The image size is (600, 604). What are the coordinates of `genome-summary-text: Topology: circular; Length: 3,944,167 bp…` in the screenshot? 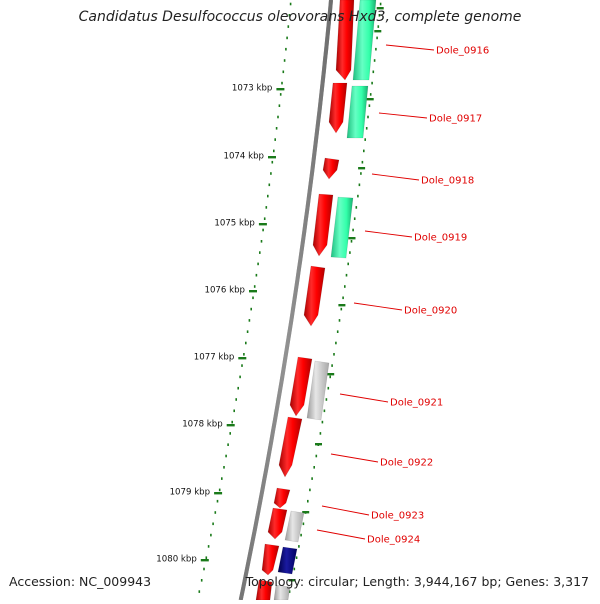 It's located at (417, 581).